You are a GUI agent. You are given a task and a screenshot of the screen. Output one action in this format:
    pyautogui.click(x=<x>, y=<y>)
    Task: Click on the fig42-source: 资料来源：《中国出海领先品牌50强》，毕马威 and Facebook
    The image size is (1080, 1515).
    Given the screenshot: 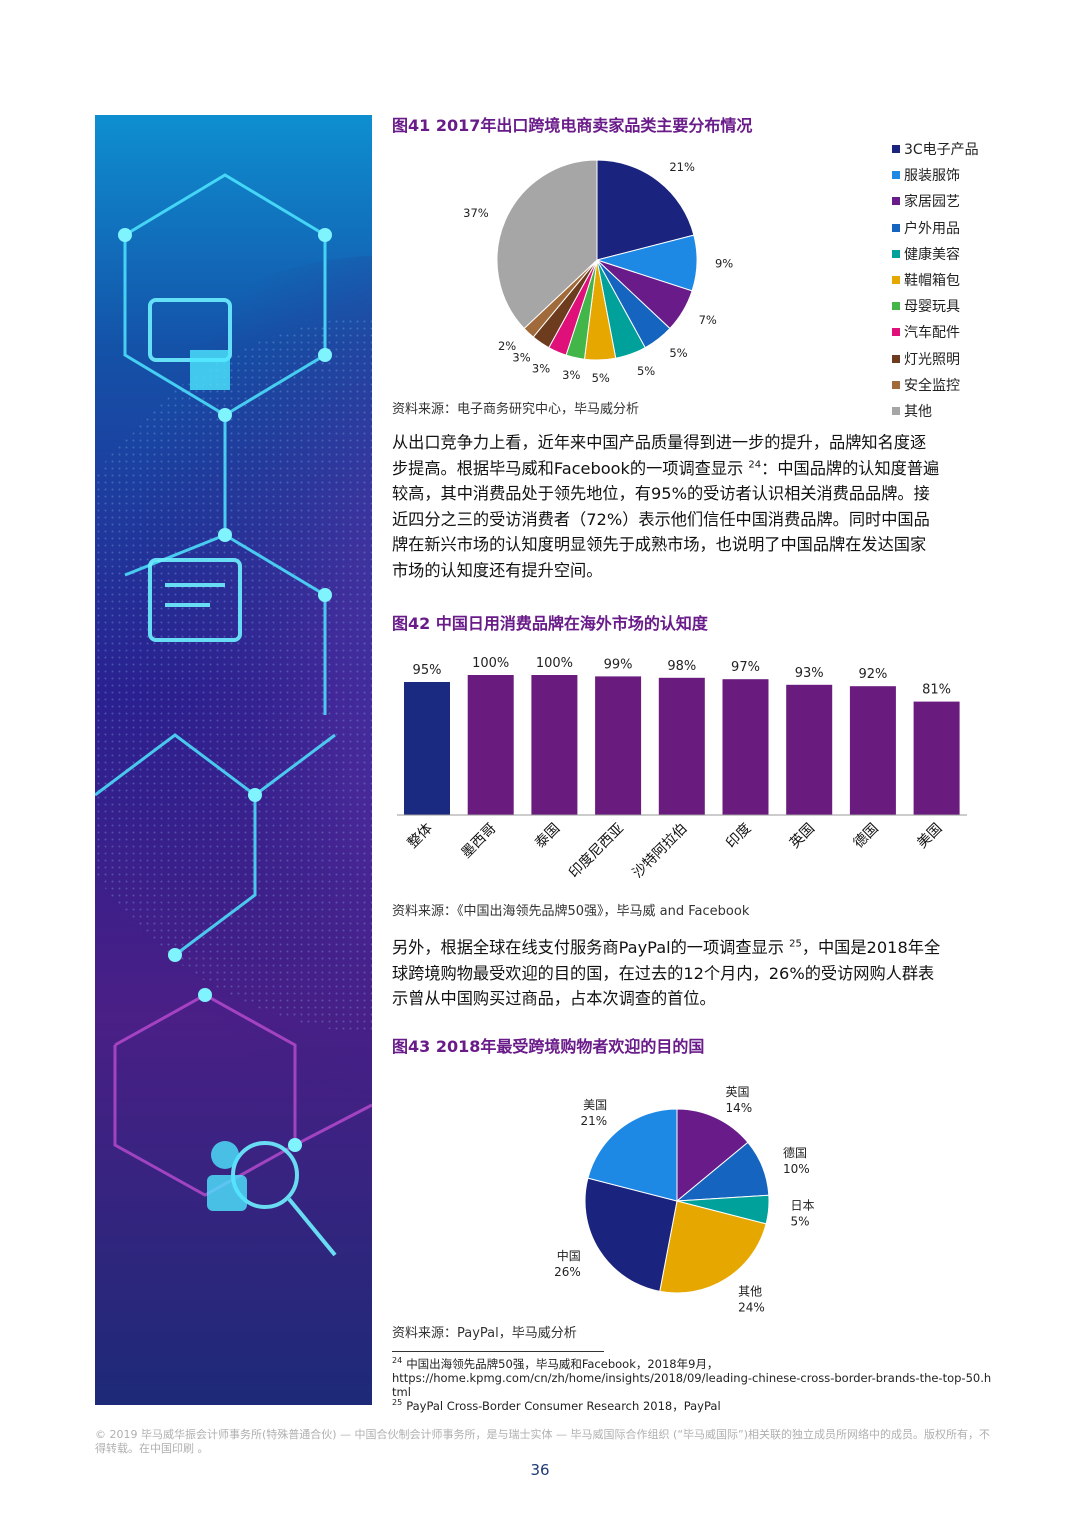 What is the action you would take?
    pyautogui.click(x=571, y=911)
    